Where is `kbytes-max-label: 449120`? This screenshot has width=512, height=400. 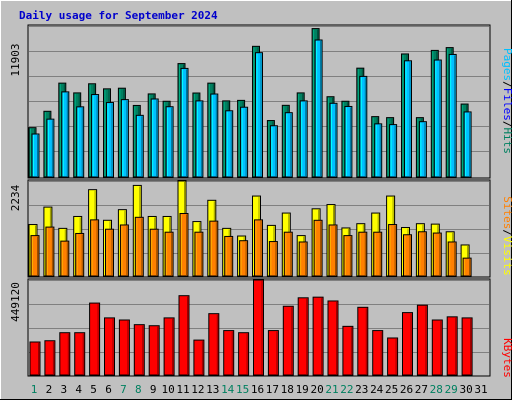
kbytes-max-label: 449120 is located at coordinates (15, 302).